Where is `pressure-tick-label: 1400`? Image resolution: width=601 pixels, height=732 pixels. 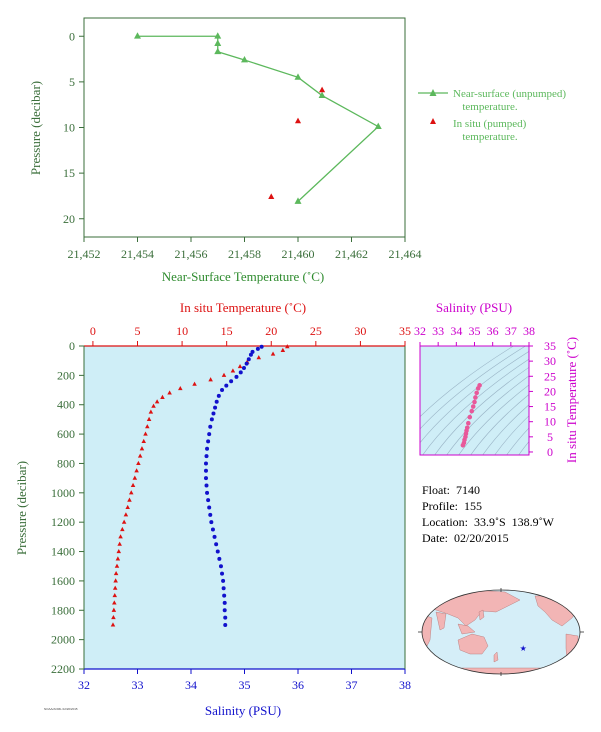 pressure-tick-label: 1400 is located at coordinates (63, 552).